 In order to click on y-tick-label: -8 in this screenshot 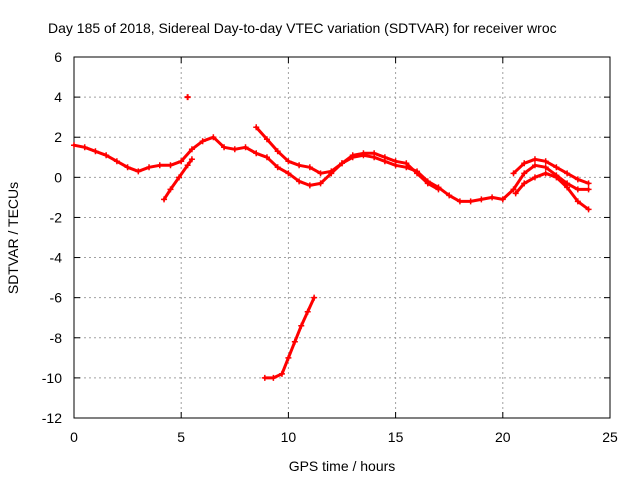, I will do `click(56, 338)`.